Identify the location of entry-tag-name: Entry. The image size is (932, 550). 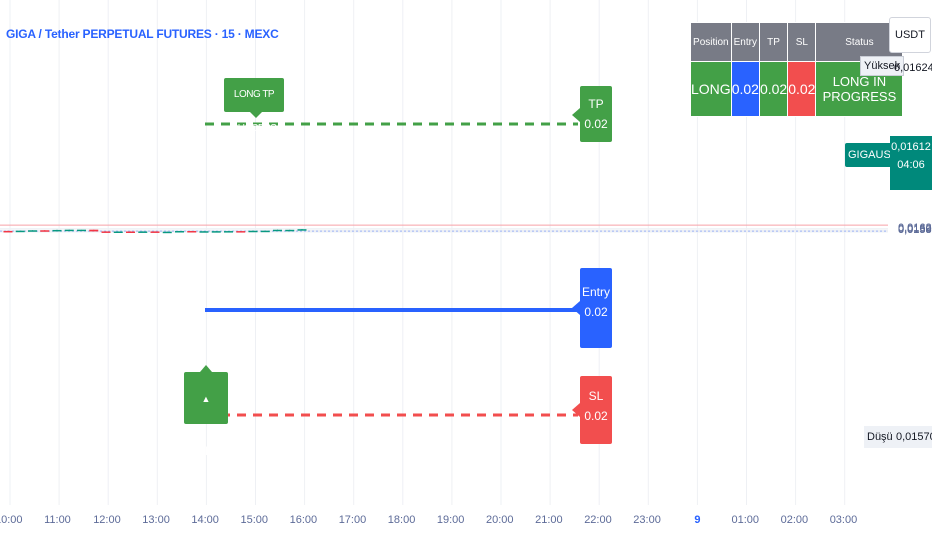
(595, 292).